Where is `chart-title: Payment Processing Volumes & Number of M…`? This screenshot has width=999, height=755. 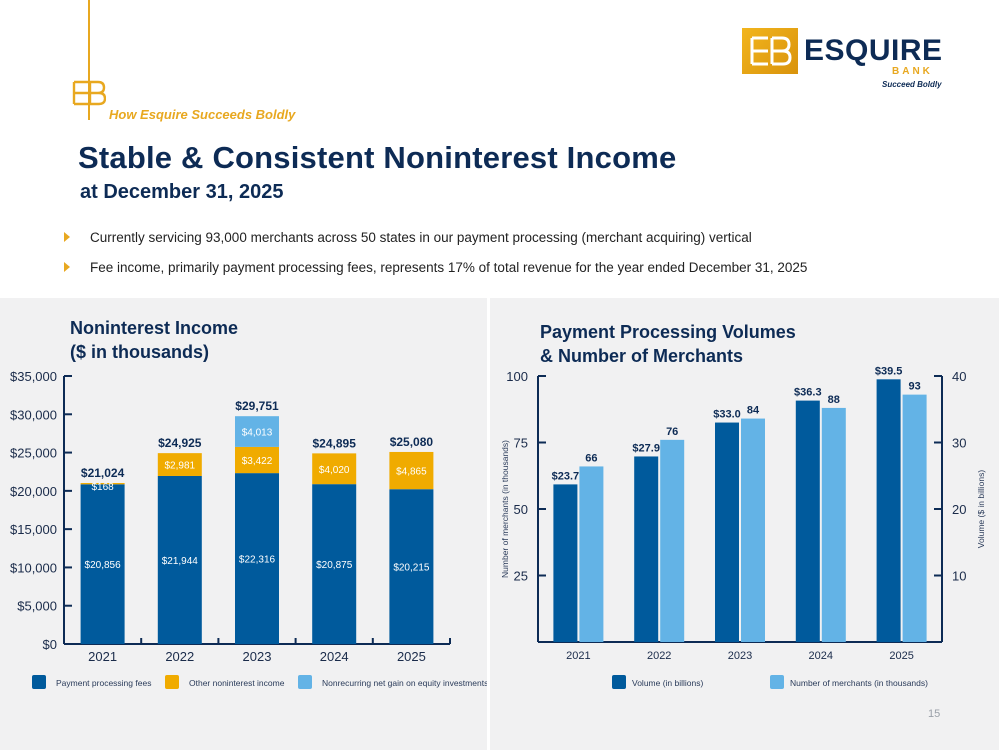 chart-title: Payment Processing Volumes & Number of M… is located at coordinates (668, 344).